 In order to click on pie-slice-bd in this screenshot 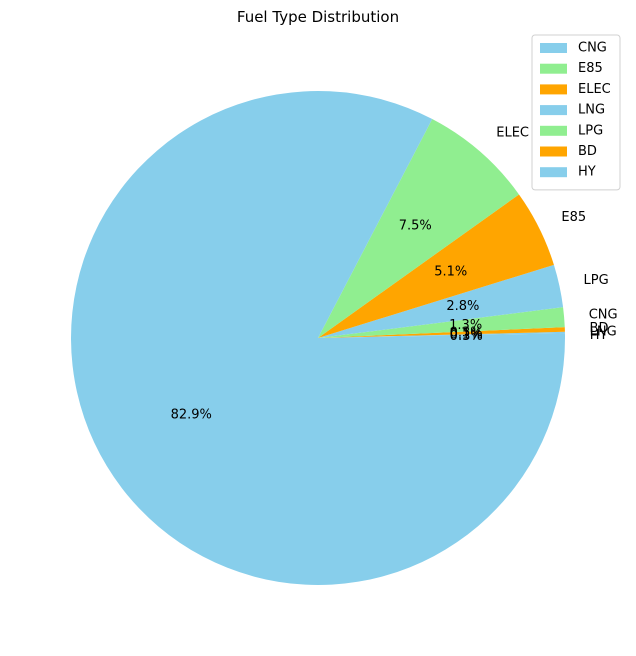, I will do `click(441, 332)`.